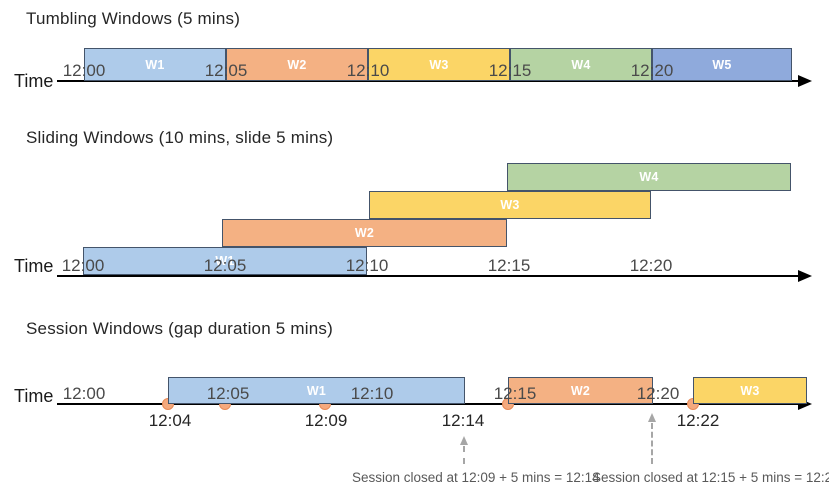  What do you see at coordinates (34, 81) in the screenshot?
I see `tumbling-time-axis-label: Time` at bounding box center [34, 81].